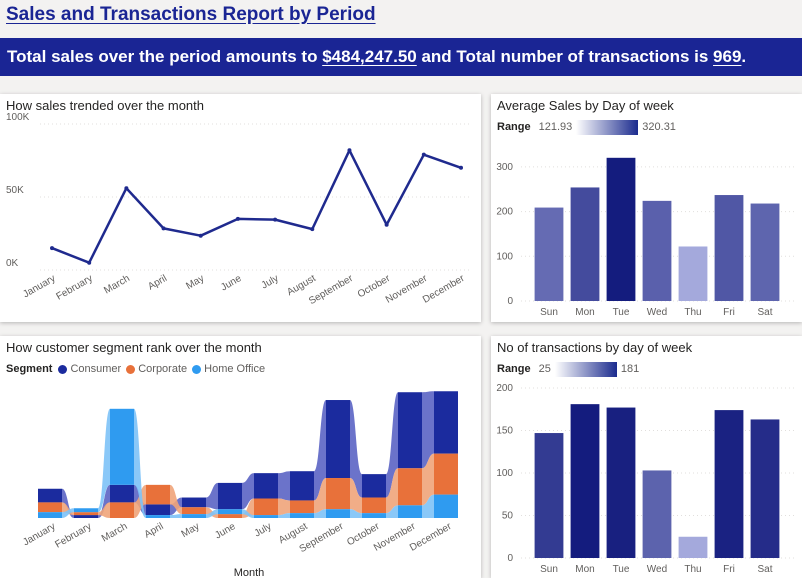 This screenshot has height=578, width=802. What do you see at coordinates (338, 439) in the screenshot?
I see `segment-consumer-september` at bounding box center [338, 439].